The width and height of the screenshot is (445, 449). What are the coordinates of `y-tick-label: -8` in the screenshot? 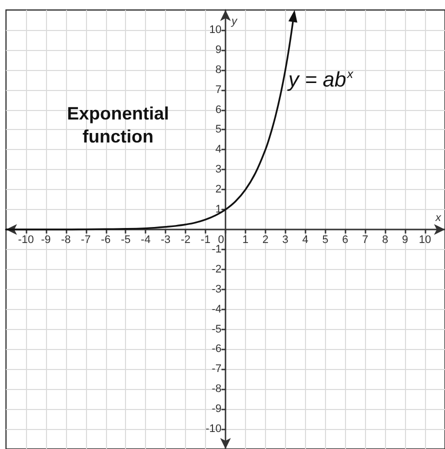 It's located at (217, 389).